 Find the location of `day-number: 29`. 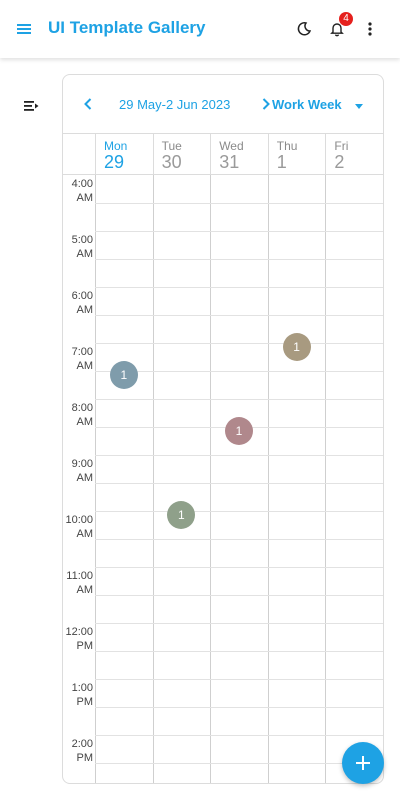

day-number: 29 is located at coordinates (114, 162).